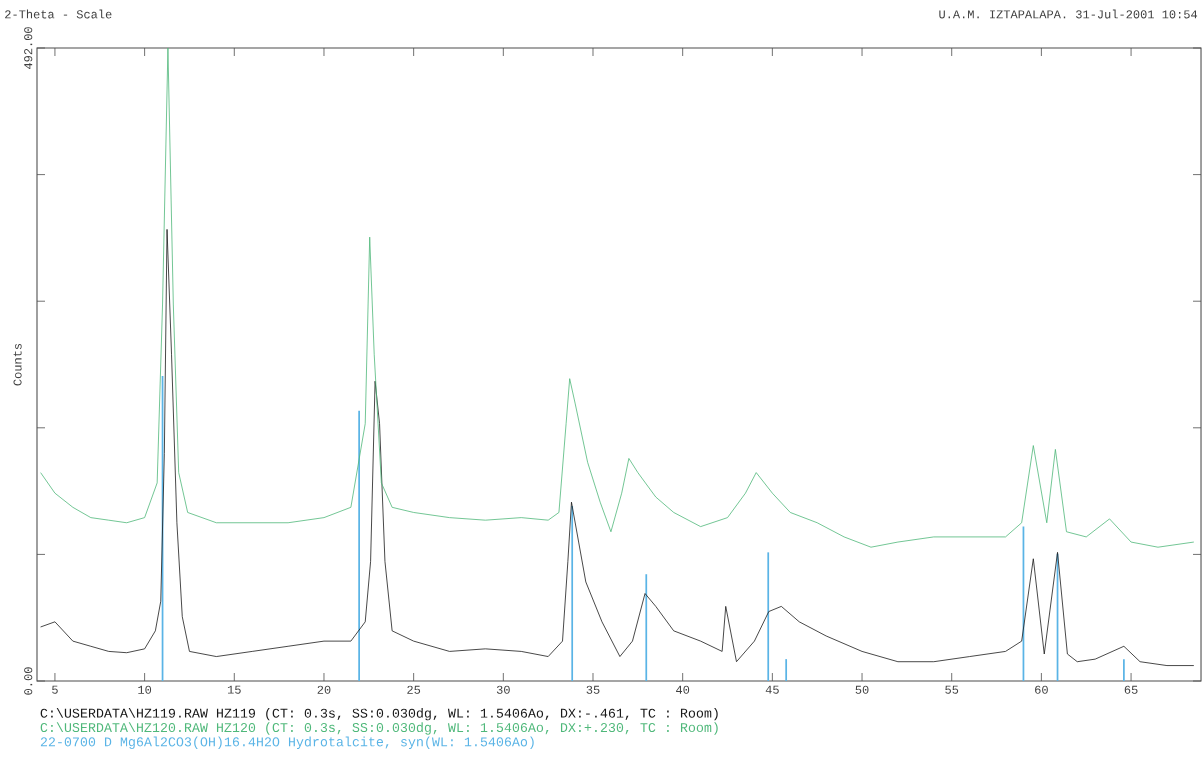  Describe the element at coordinates (379, 714) in the screenshot. I see `text: C:\USERDATA\HZ119.RAW HZ119 (CT: 0.3s, SS:0.030dg, WL: 1.5406Ao, DX:-.461, TC : Room)` at that location.